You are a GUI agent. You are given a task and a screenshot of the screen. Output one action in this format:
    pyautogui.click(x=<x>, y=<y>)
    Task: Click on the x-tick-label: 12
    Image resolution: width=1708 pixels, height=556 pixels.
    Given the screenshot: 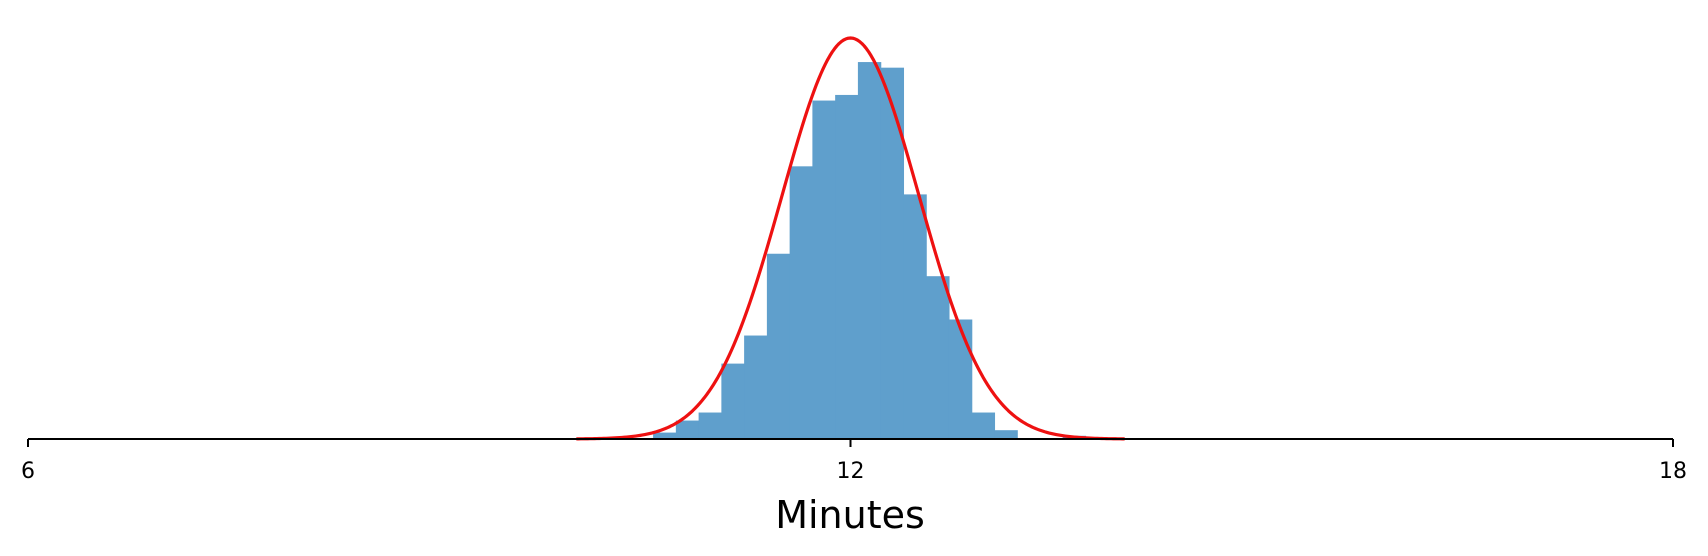 What is the action you would take?
    pyautogui.click(x=851, y=471)
    